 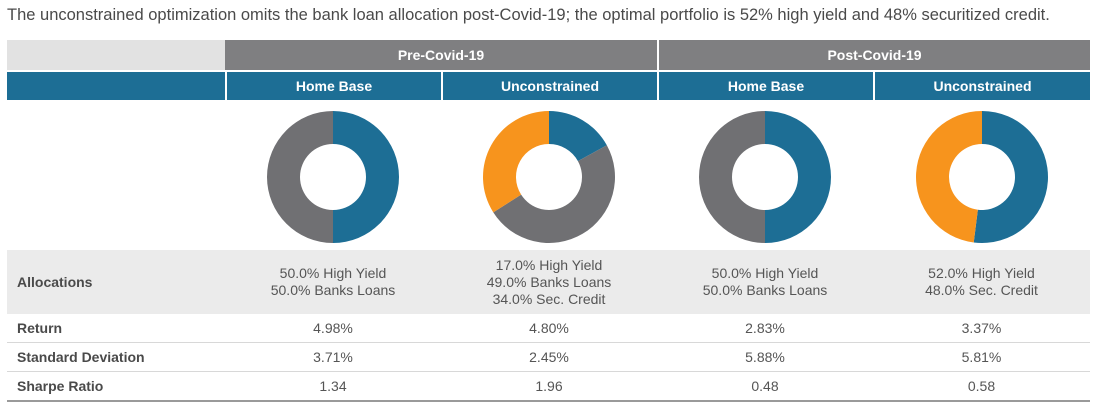 What do you see at coordinates (981, 357) in the screenshot?
I see `std-dev-value: 5.81%` at bounding box center [981, 357].